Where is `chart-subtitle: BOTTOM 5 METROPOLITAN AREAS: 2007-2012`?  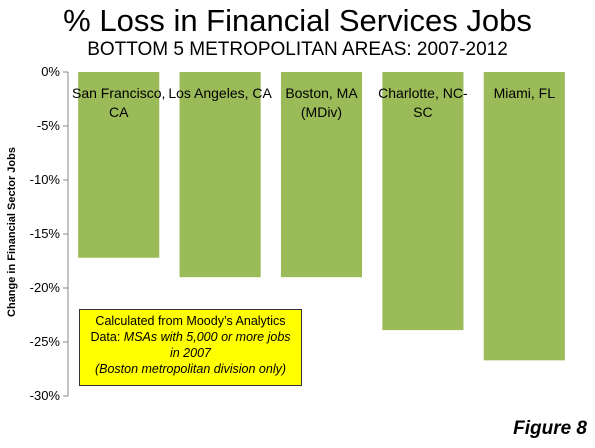
chart-subtitle: BOTTOM 5 METROPOLITAN AREAS: 2007-2012 is located at coordinates (297, 49).